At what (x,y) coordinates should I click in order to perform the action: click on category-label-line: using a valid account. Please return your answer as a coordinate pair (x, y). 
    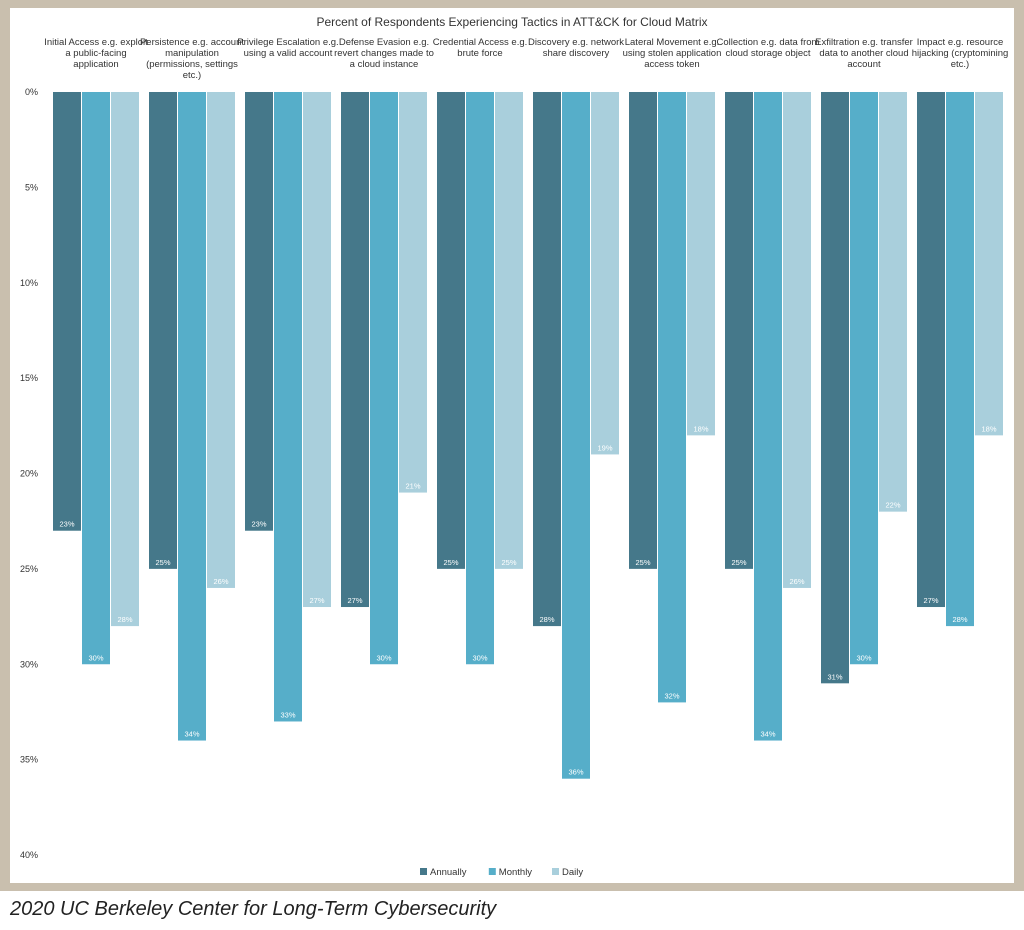
    Looking at the image, I should click on (288, 53).